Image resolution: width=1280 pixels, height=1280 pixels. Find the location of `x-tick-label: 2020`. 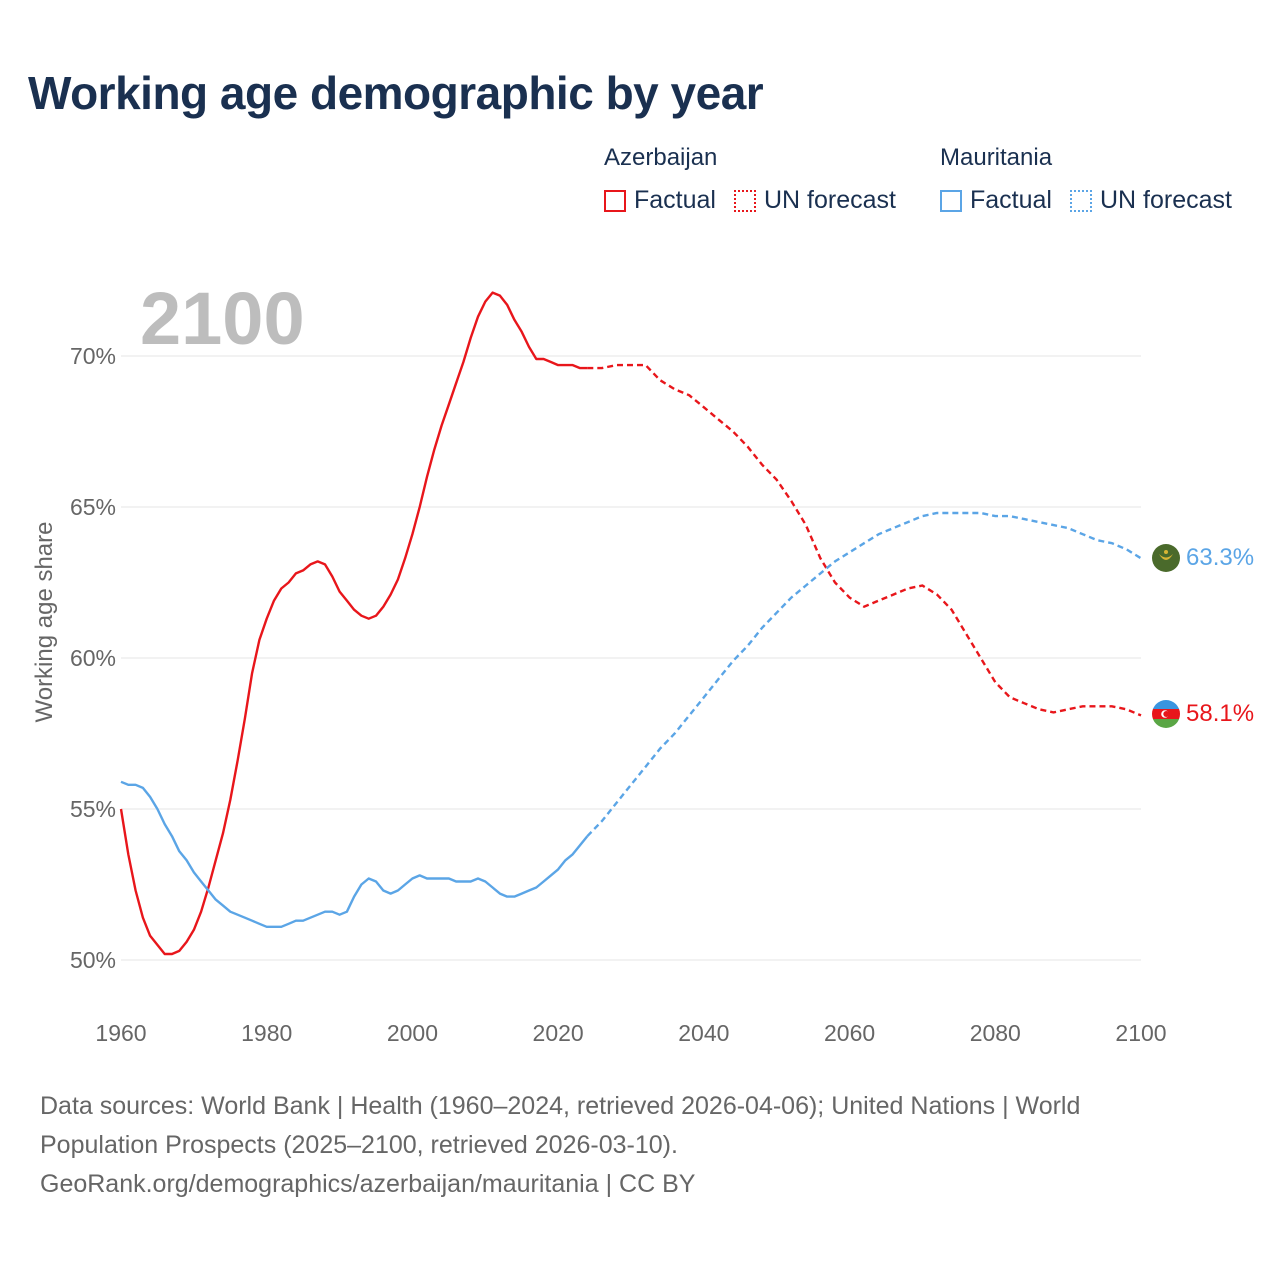

x-tick-label: 2020 is located at coordinates (558, 1033).